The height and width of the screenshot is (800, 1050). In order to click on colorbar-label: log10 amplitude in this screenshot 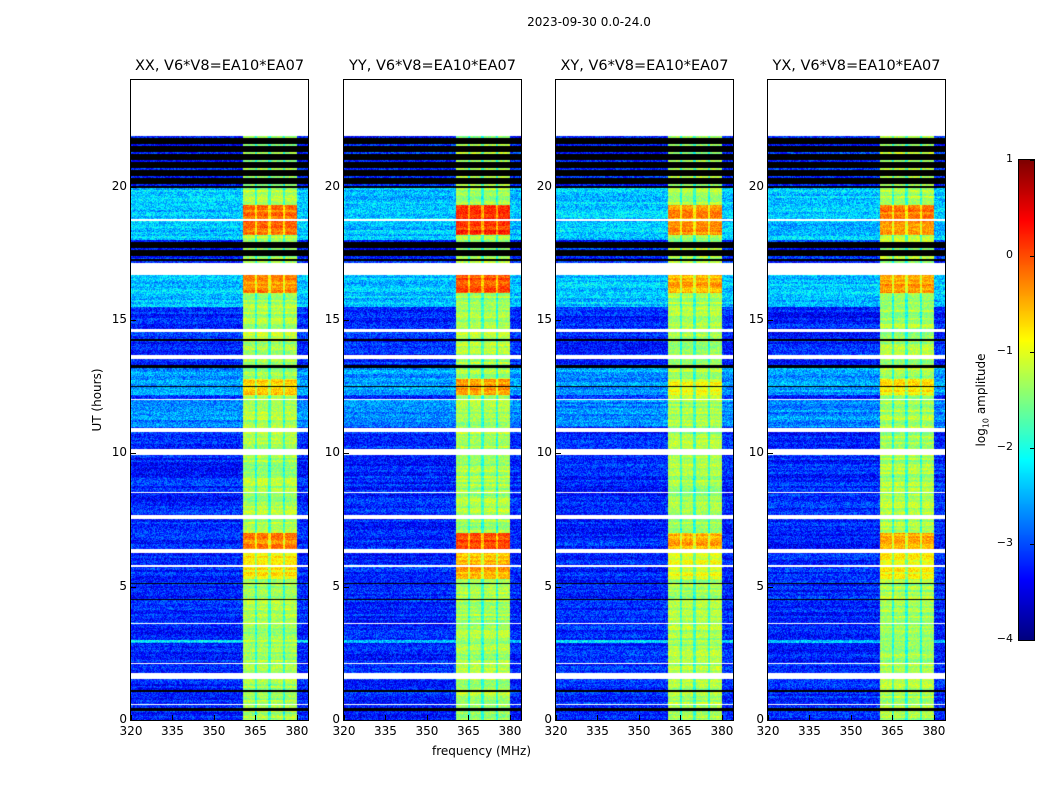, I will do `click(982, 400)`.